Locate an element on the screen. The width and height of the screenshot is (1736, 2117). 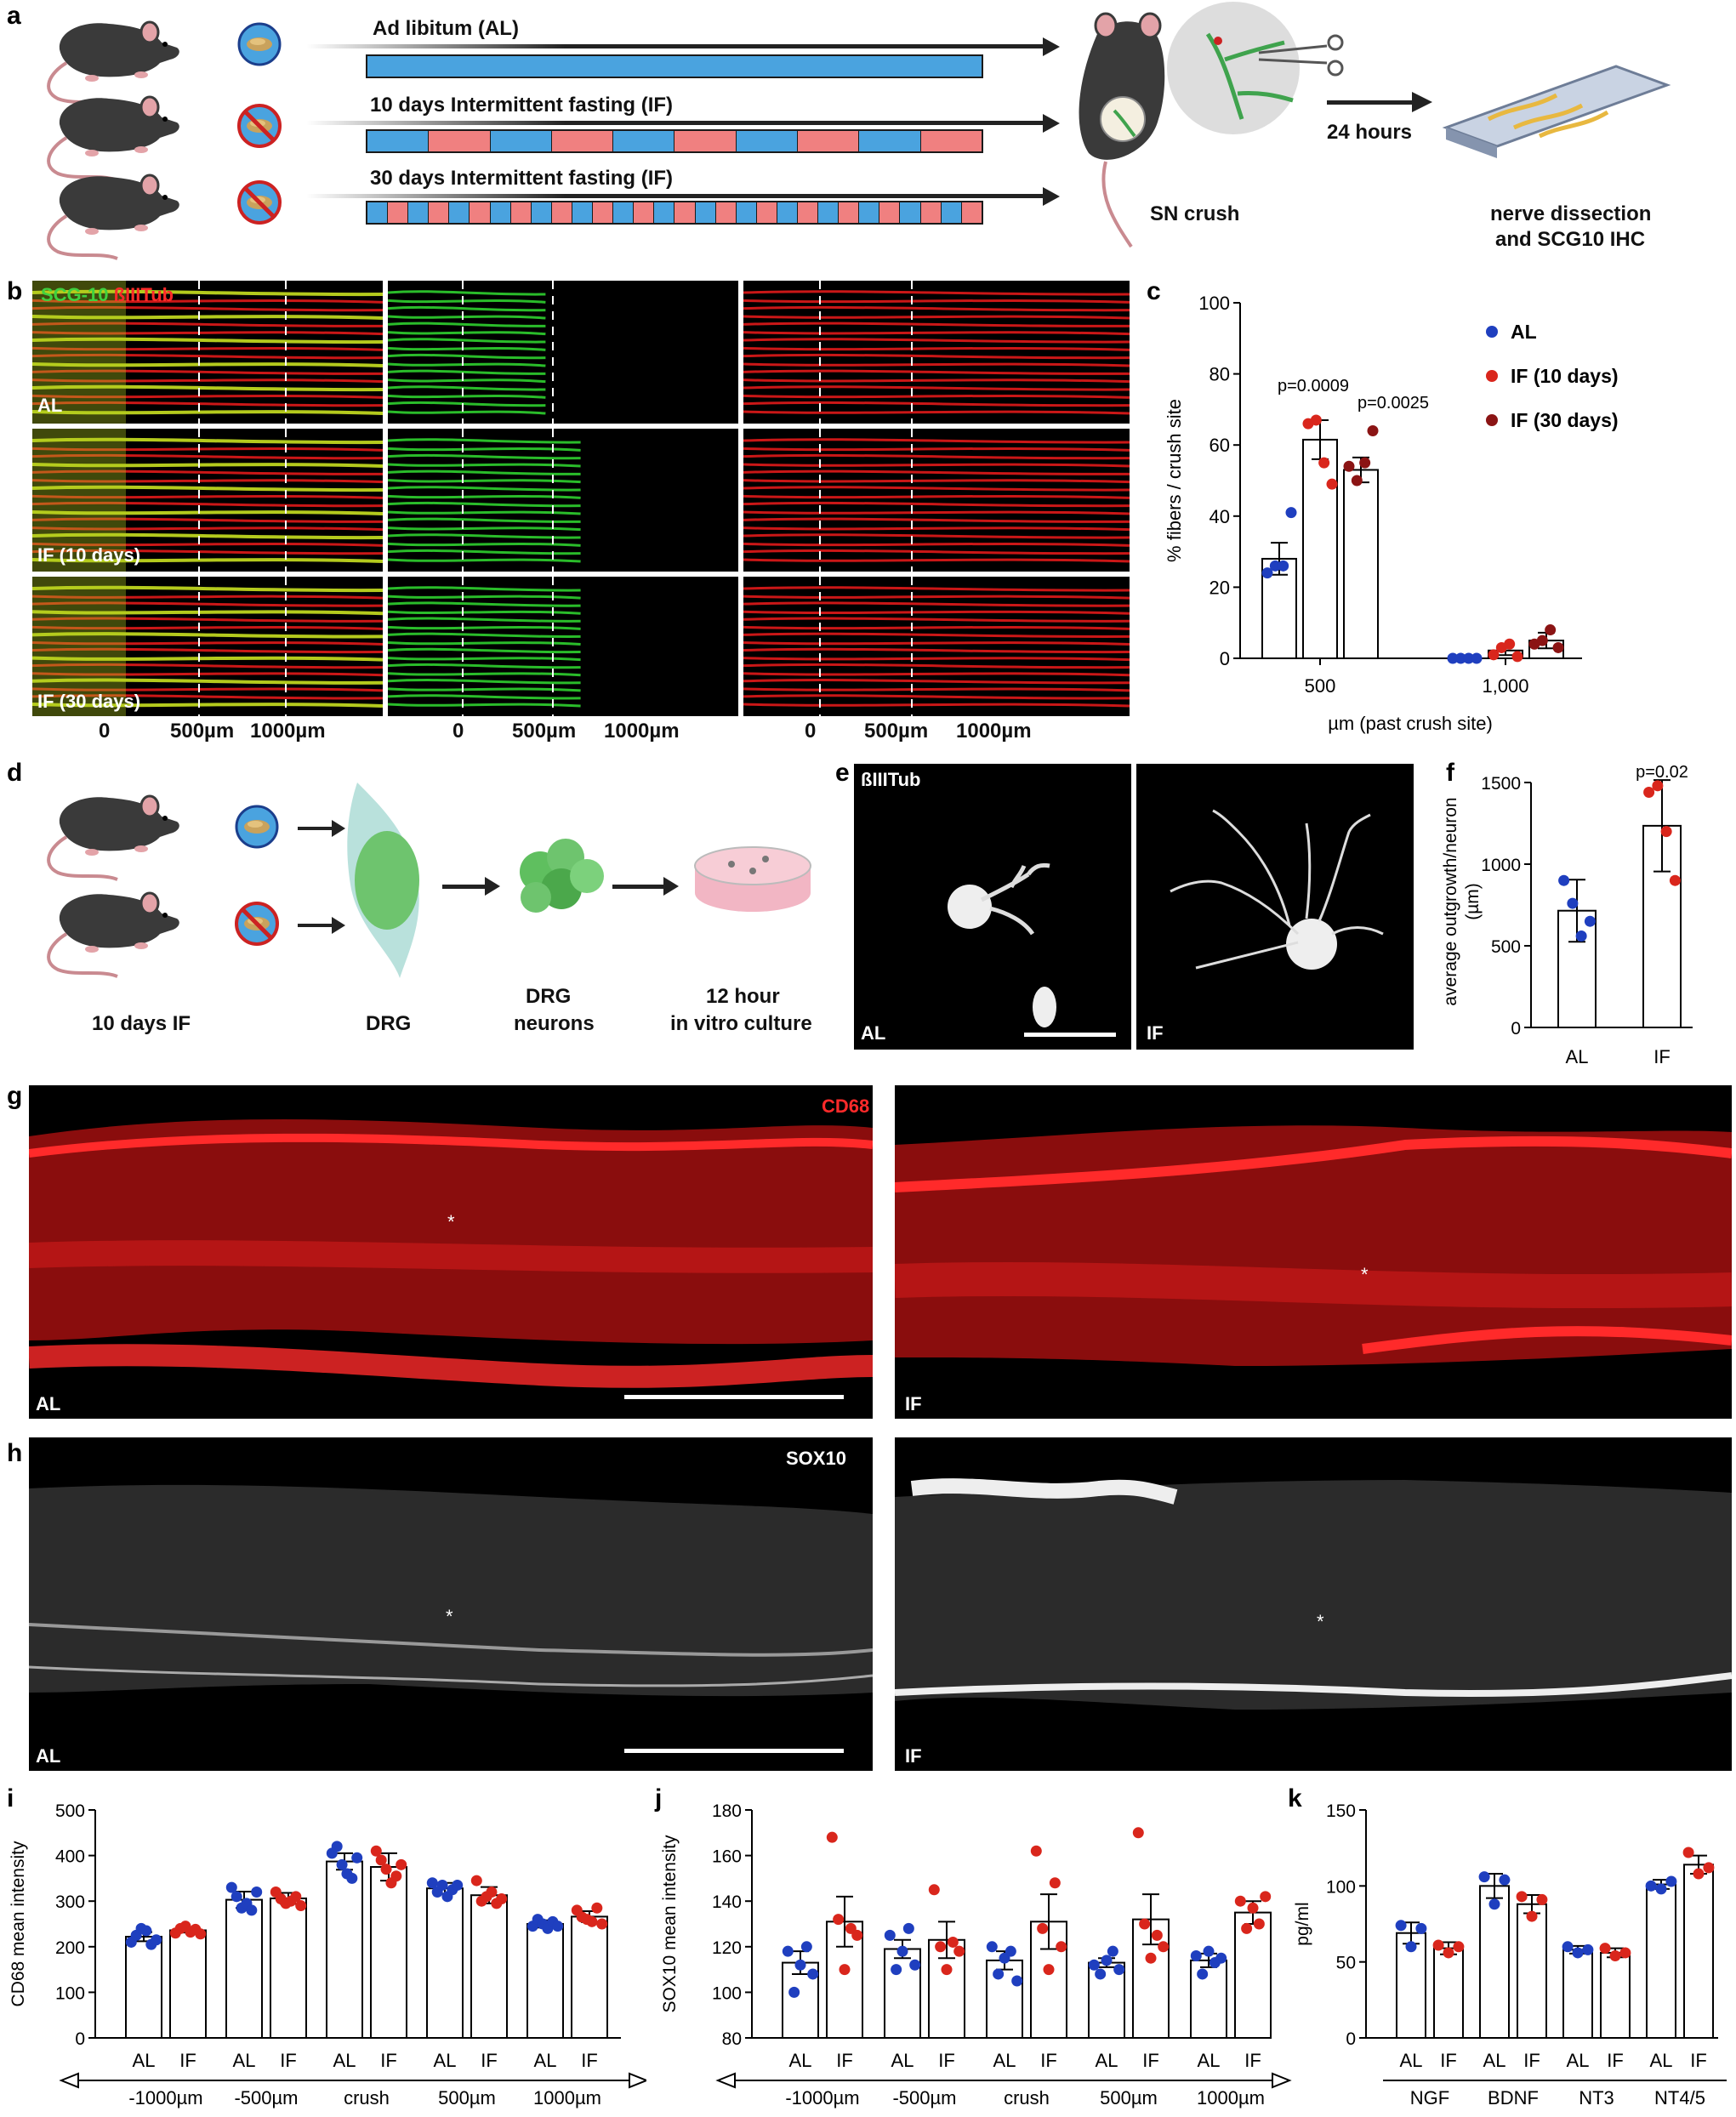
no-food-icon-d is located at coordinates (257, 924).